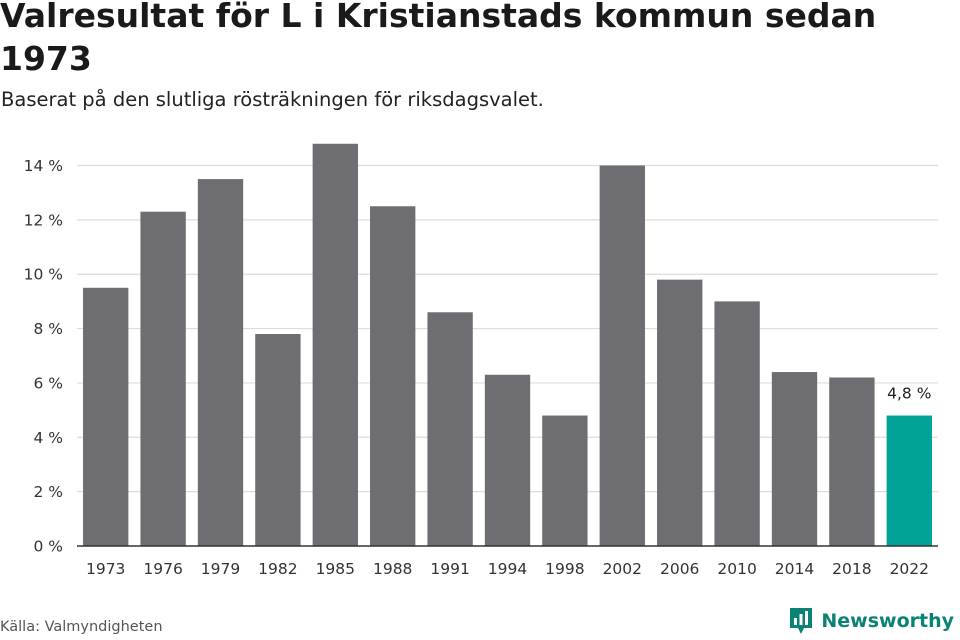 The image size is (960, 640). Describe the element at coordinates (335, 569) in the screenshot. I see `x-tick-label: 1985` at that location.